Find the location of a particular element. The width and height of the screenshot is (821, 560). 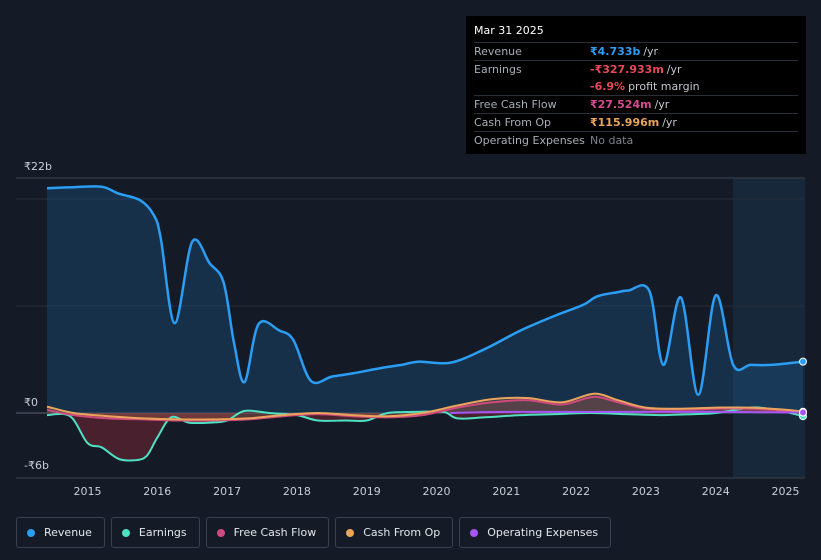

cash-from-op-line is located at coordinates (425, 406).